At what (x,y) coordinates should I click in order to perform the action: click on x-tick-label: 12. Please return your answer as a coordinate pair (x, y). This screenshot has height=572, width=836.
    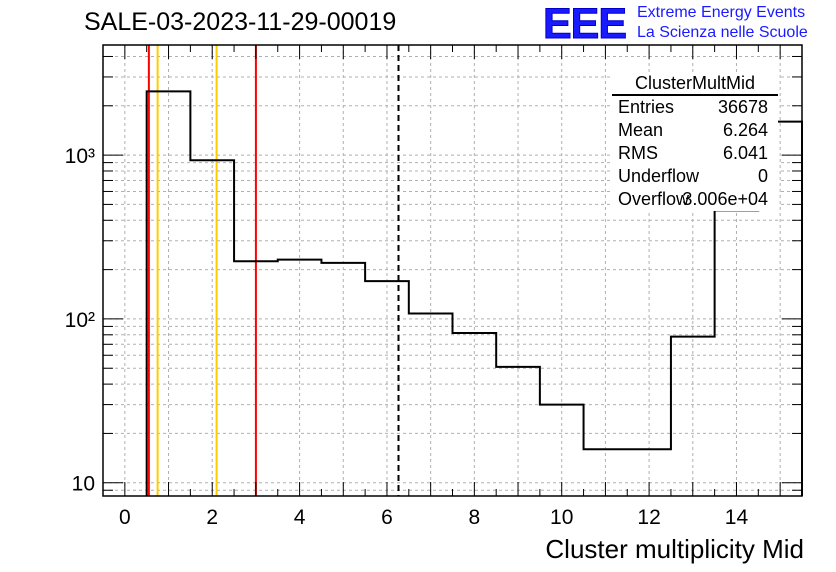
    Looking at the image, I should click on (648, 517).